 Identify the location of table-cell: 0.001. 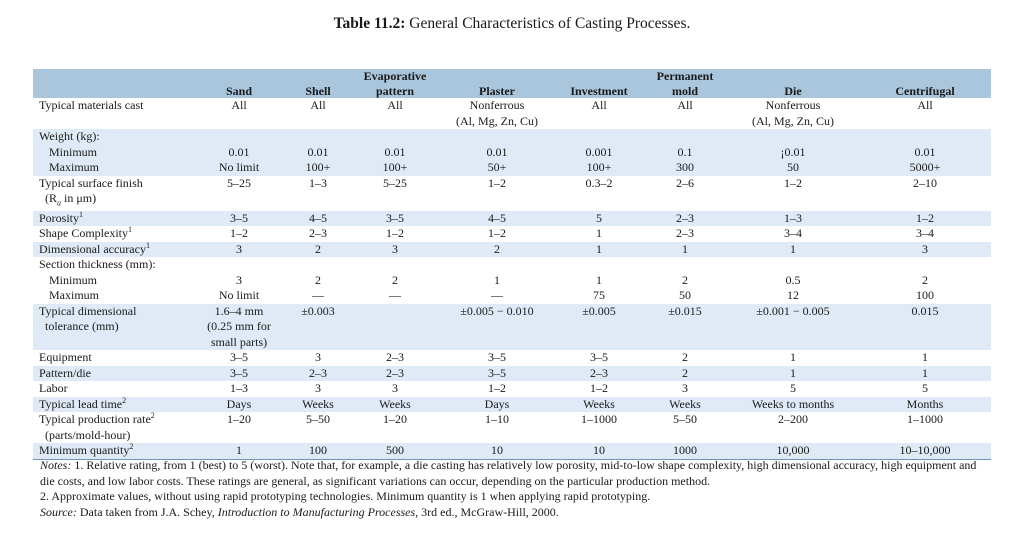
(599, 152).